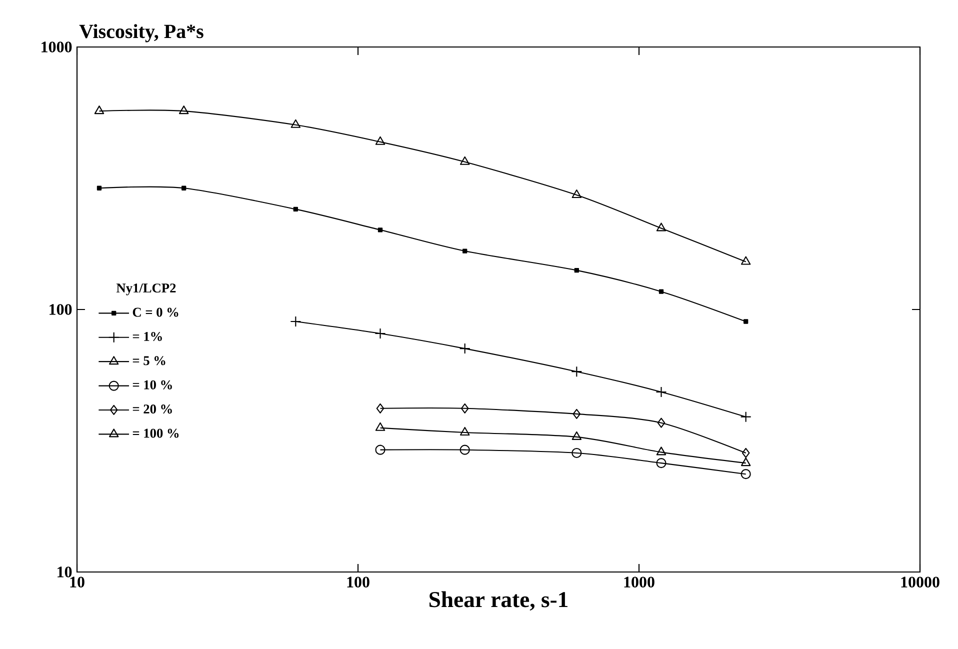 The width and height of the screenshot is (958, 649). What do you see at coordinates (639, 582) in the screenshot?
I see `x-tick-label: 1000` at bounding box center [639, 582].